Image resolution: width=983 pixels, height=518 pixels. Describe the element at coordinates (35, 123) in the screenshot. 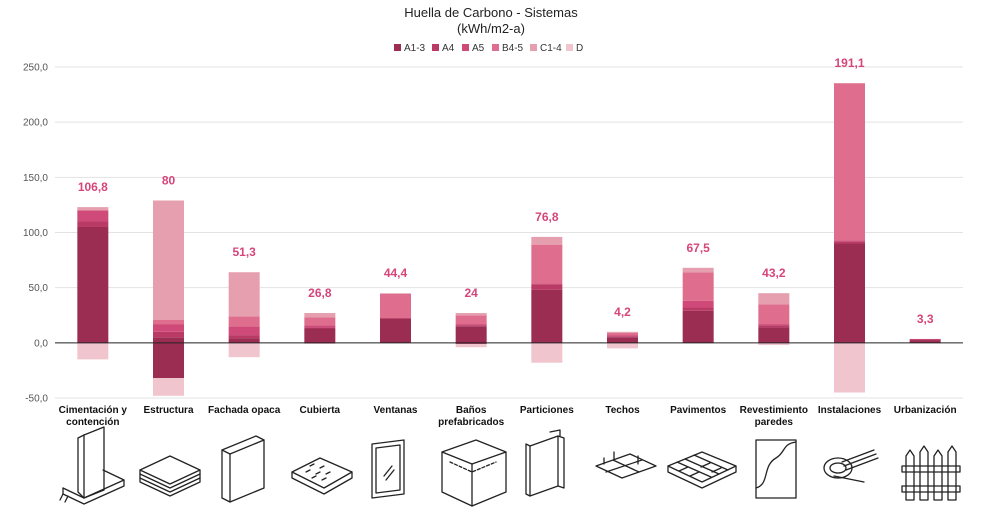

I see `y-tick-label: 200,0` at that location.